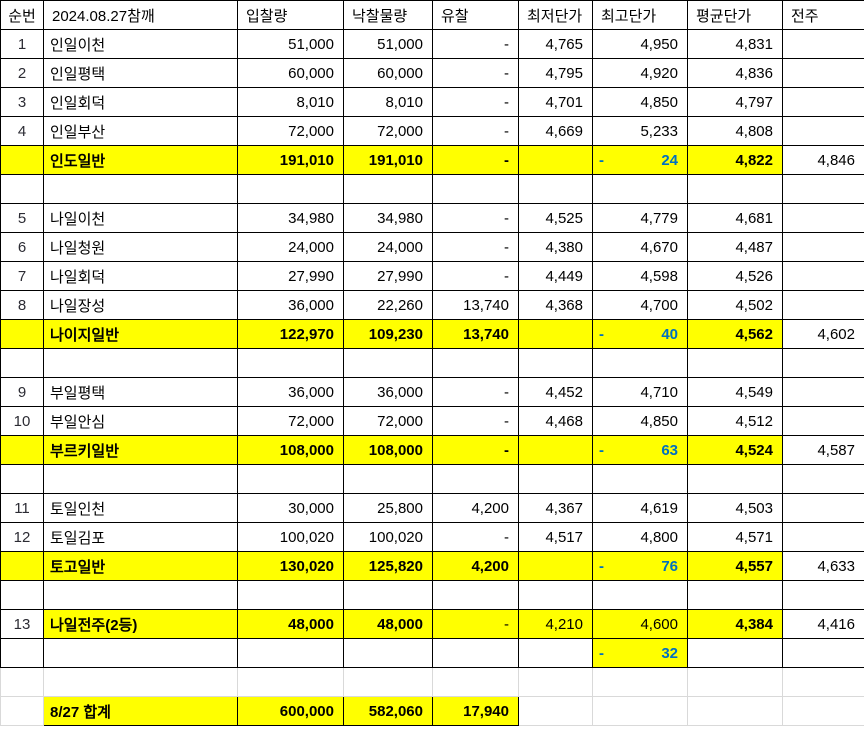 This screenshot has height=751, width=864. I want to click on cell-avg: 4,524, so click(735, 450).